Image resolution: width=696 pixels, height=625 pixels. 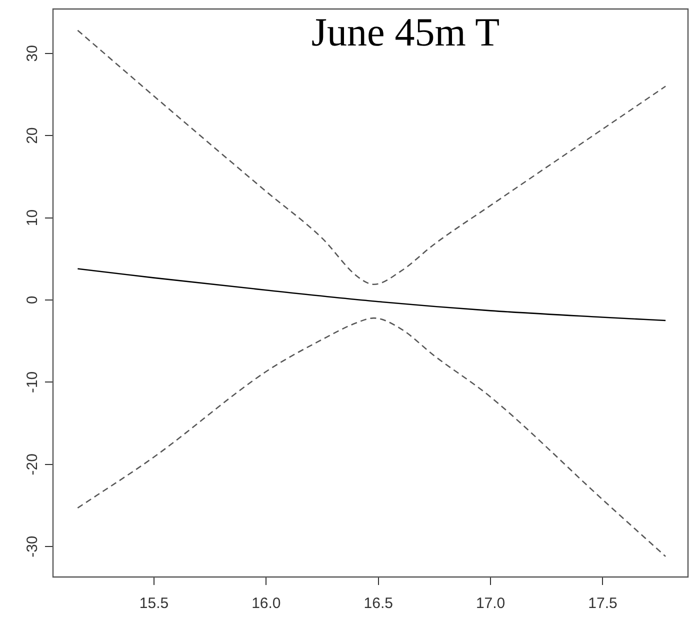 I want to click on y-tick-label: -20, so click(x=33, y=465).